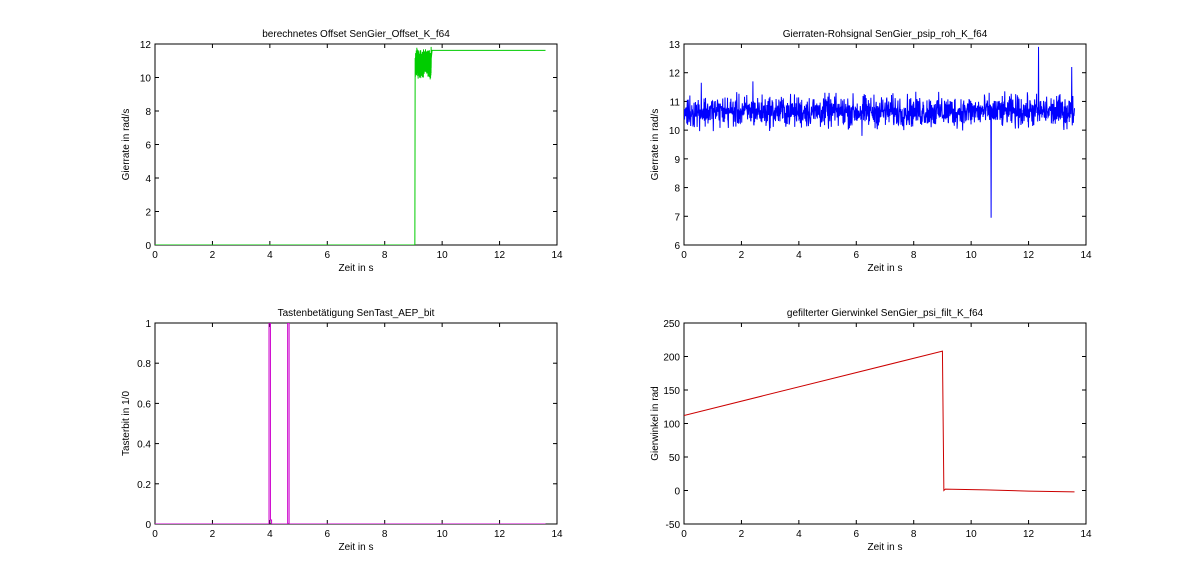 This screenshot has width=1200, height=588. I want to click on chart-title: Tastenbetätigung SenTast_AEP_bit, so click(356, 313).